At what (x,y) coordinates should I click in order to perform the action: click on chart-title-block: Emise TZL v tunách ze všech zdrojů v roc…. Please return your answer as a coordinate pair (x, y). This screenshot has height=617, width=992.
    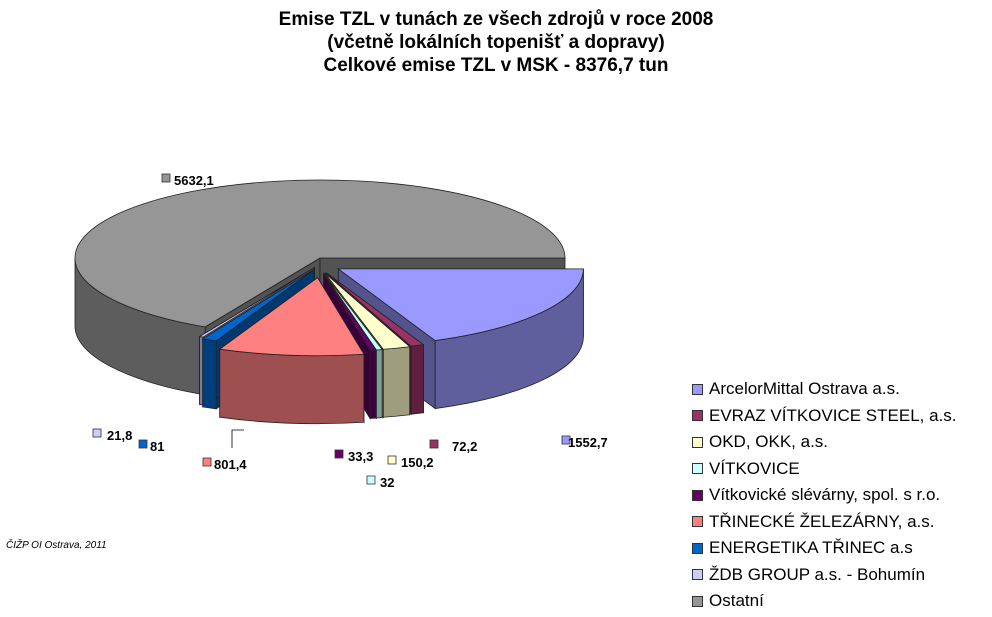
    Looking at the image, I should click on (496, 42).